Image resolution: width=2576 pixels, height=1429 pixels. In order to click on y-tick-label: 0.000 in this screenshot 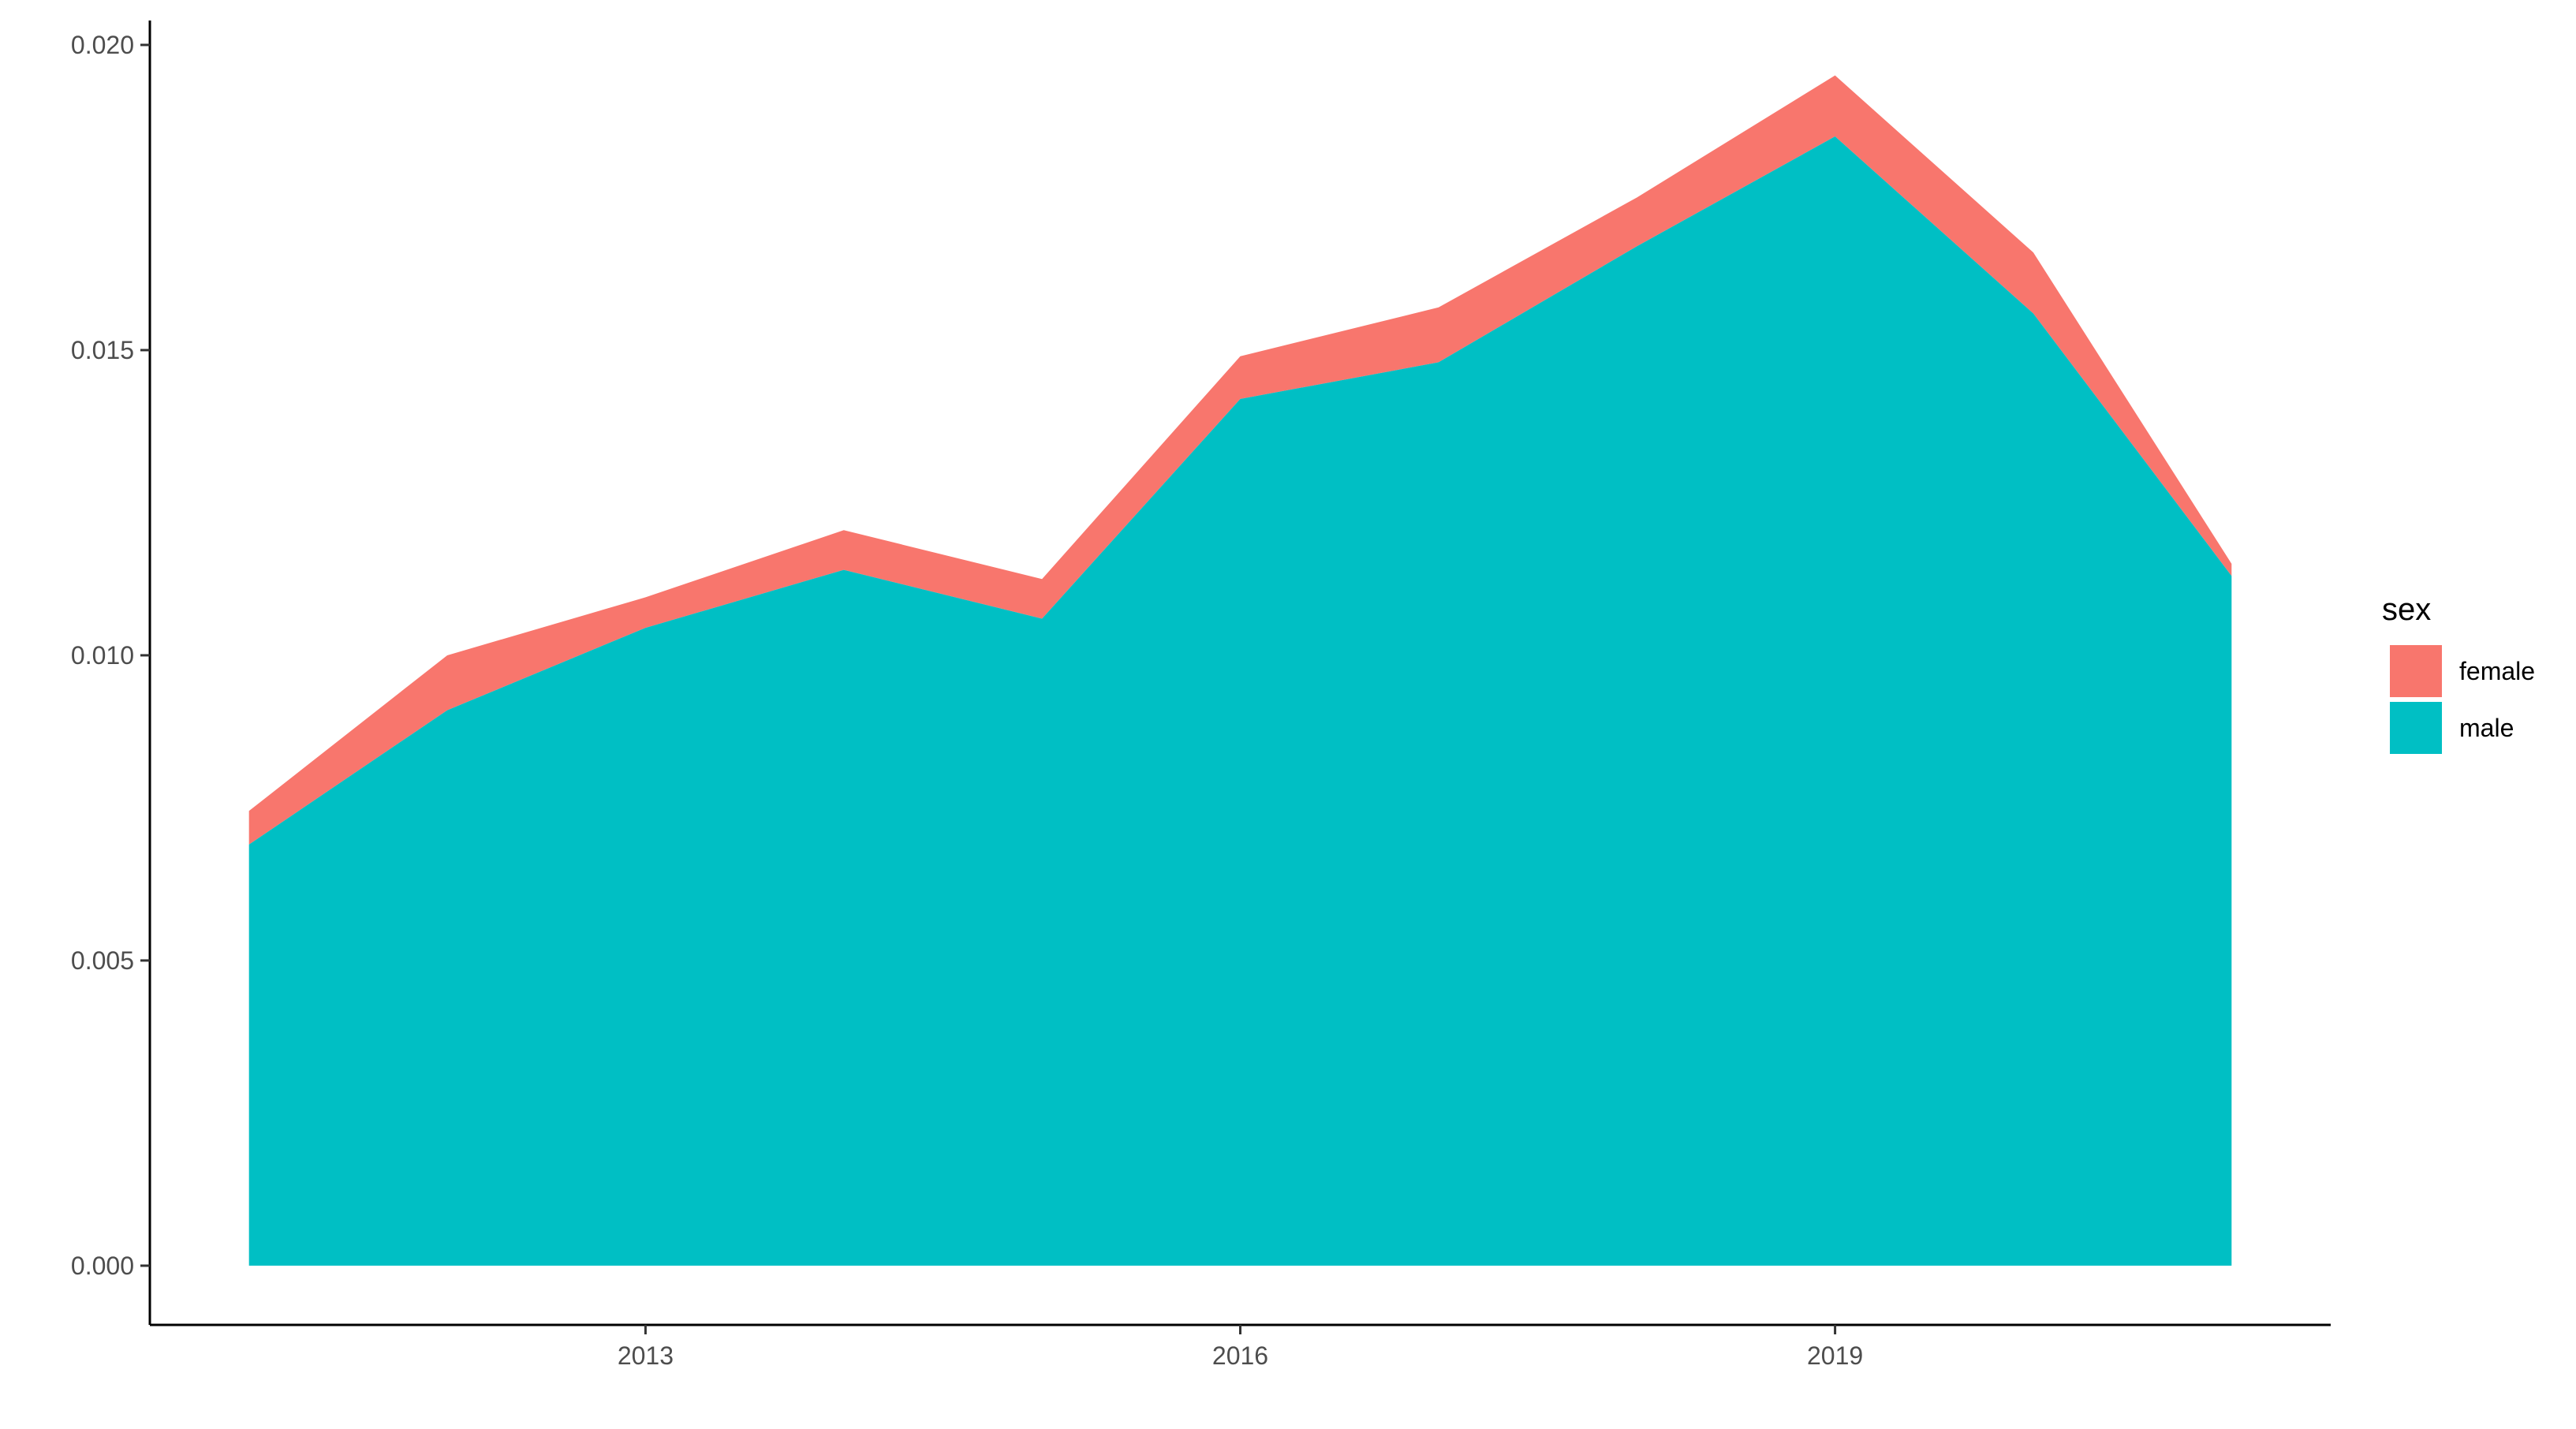, I will do `click(102, 1266)`.